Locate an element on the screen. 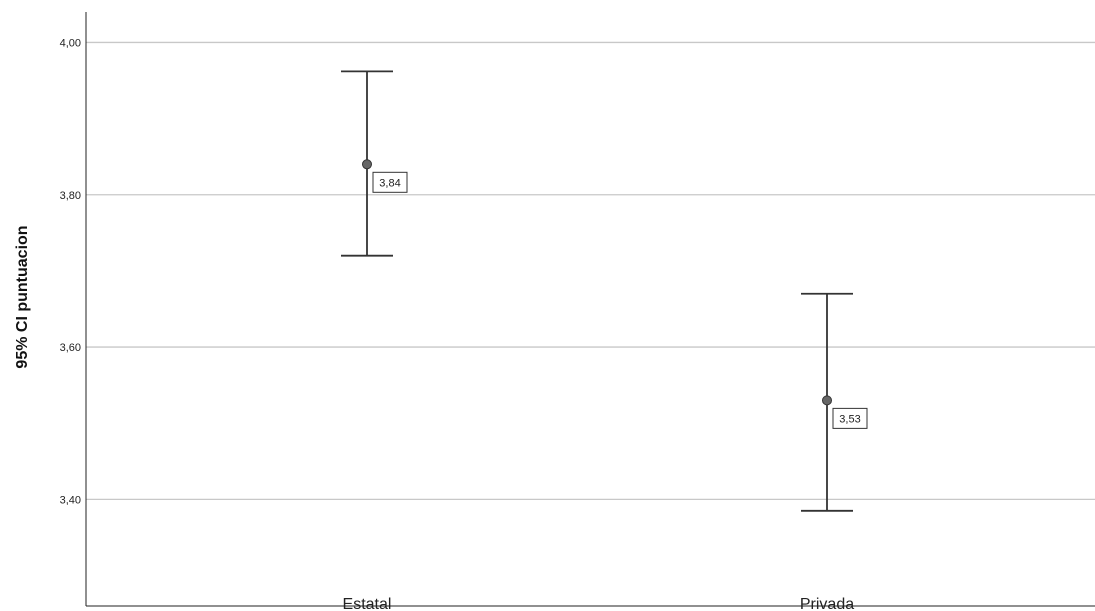  x-category-label: Estatal is located at coordinates (367, 603).